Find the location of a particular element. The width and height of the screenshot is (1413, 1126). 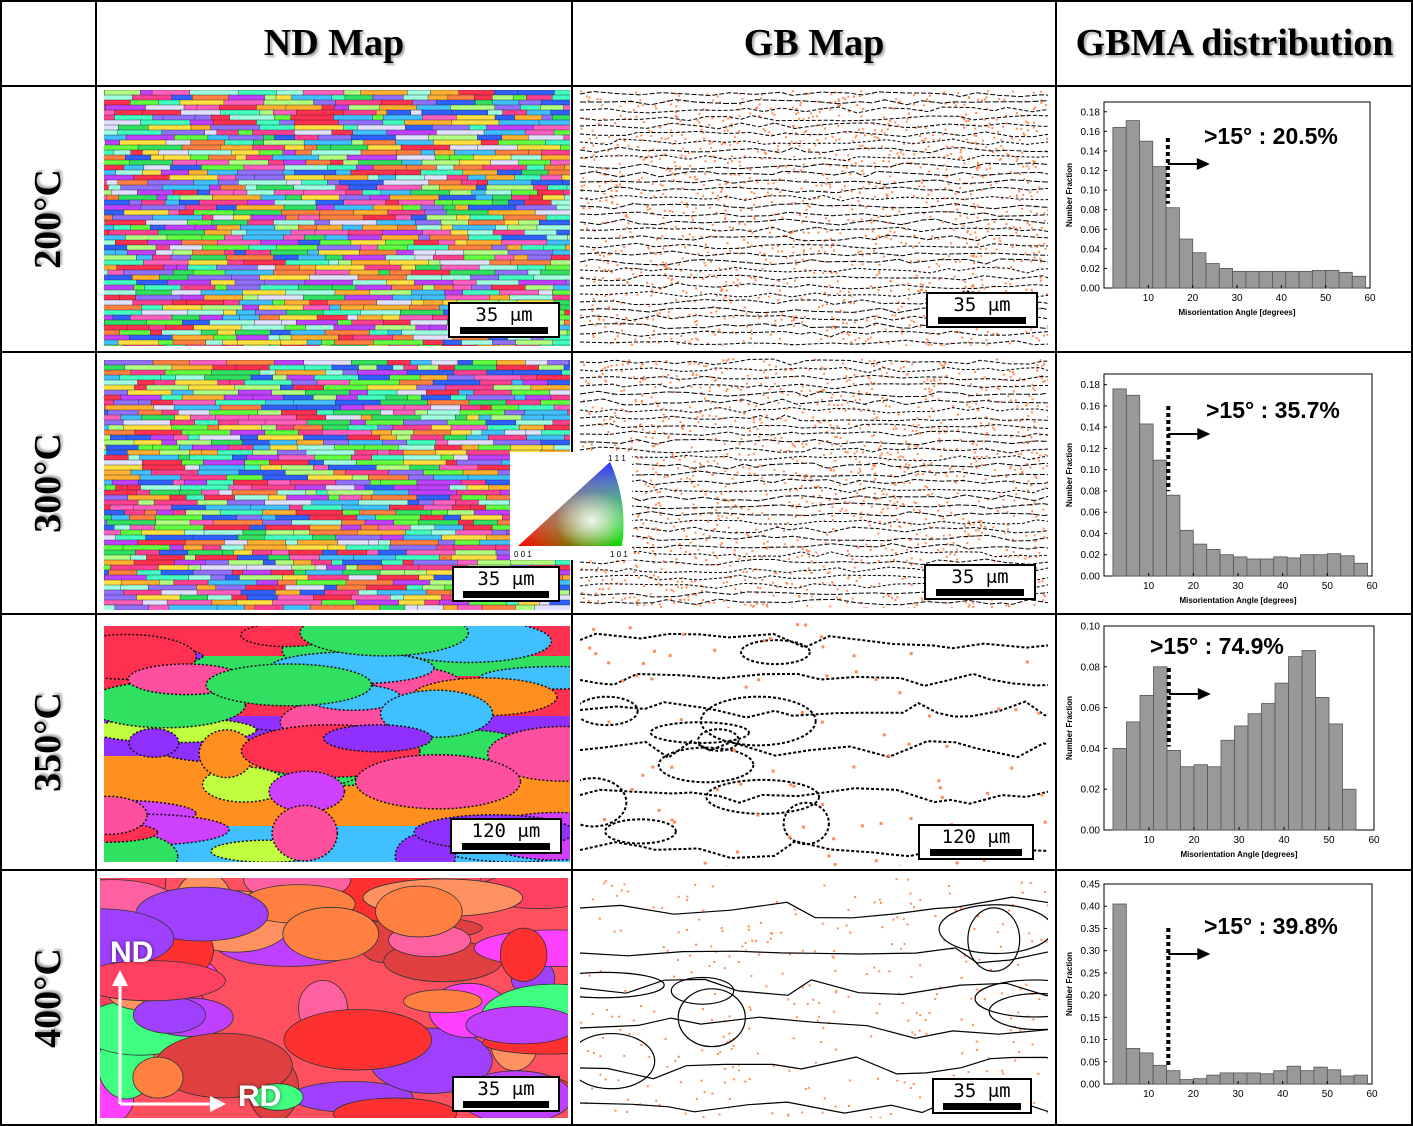

gbma-annotation: >15° : 20.5% is located at coordinates (1271, 136).